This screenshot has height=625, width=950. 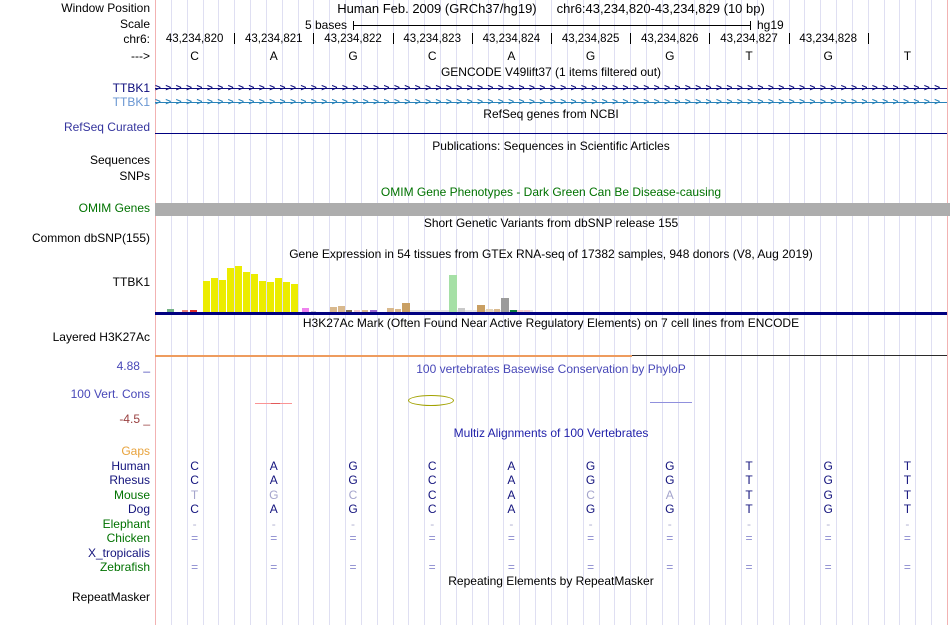 What do you see at coordinates (90, 238) in the screenshot?
I see `common-dbsnp-label: Common dbSNP(155)` at bounding box center [90, 238].